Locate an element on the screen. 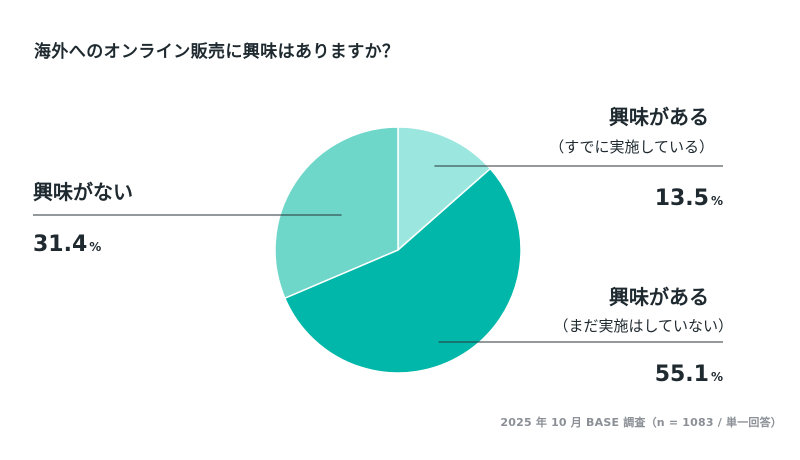 Image resolution: width=800 pixels, height=460 pixels. slice-label-main-not-interested: 興味がない is located at coordinates (83, 192).